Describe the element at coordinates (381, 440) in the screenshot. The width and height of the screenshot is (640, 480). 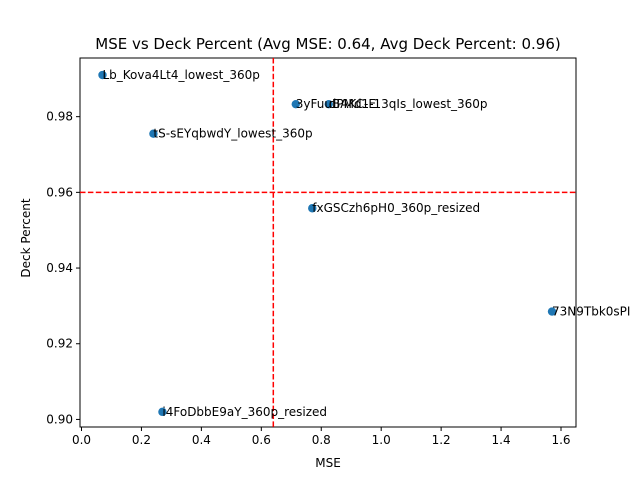
I see `x-tick-label: 1.0` at that location.